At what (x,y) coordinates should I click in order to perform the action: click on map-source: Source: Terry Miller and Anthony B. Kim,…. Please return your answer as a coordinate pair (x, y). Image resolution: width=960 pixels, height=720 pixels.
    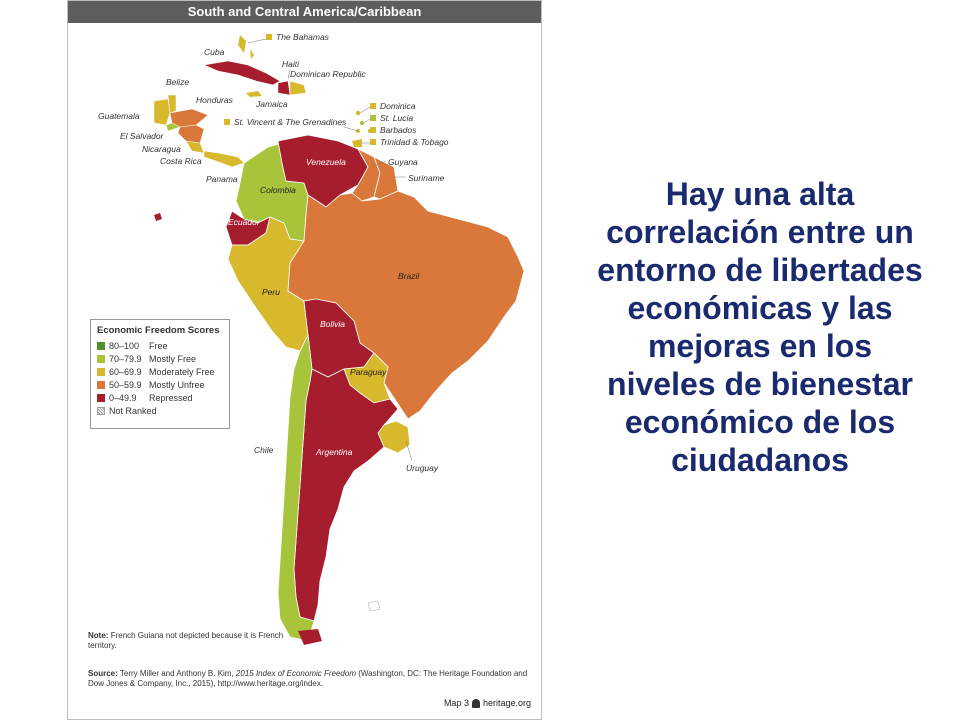
    Looking at the image, I should click on (313, 679).